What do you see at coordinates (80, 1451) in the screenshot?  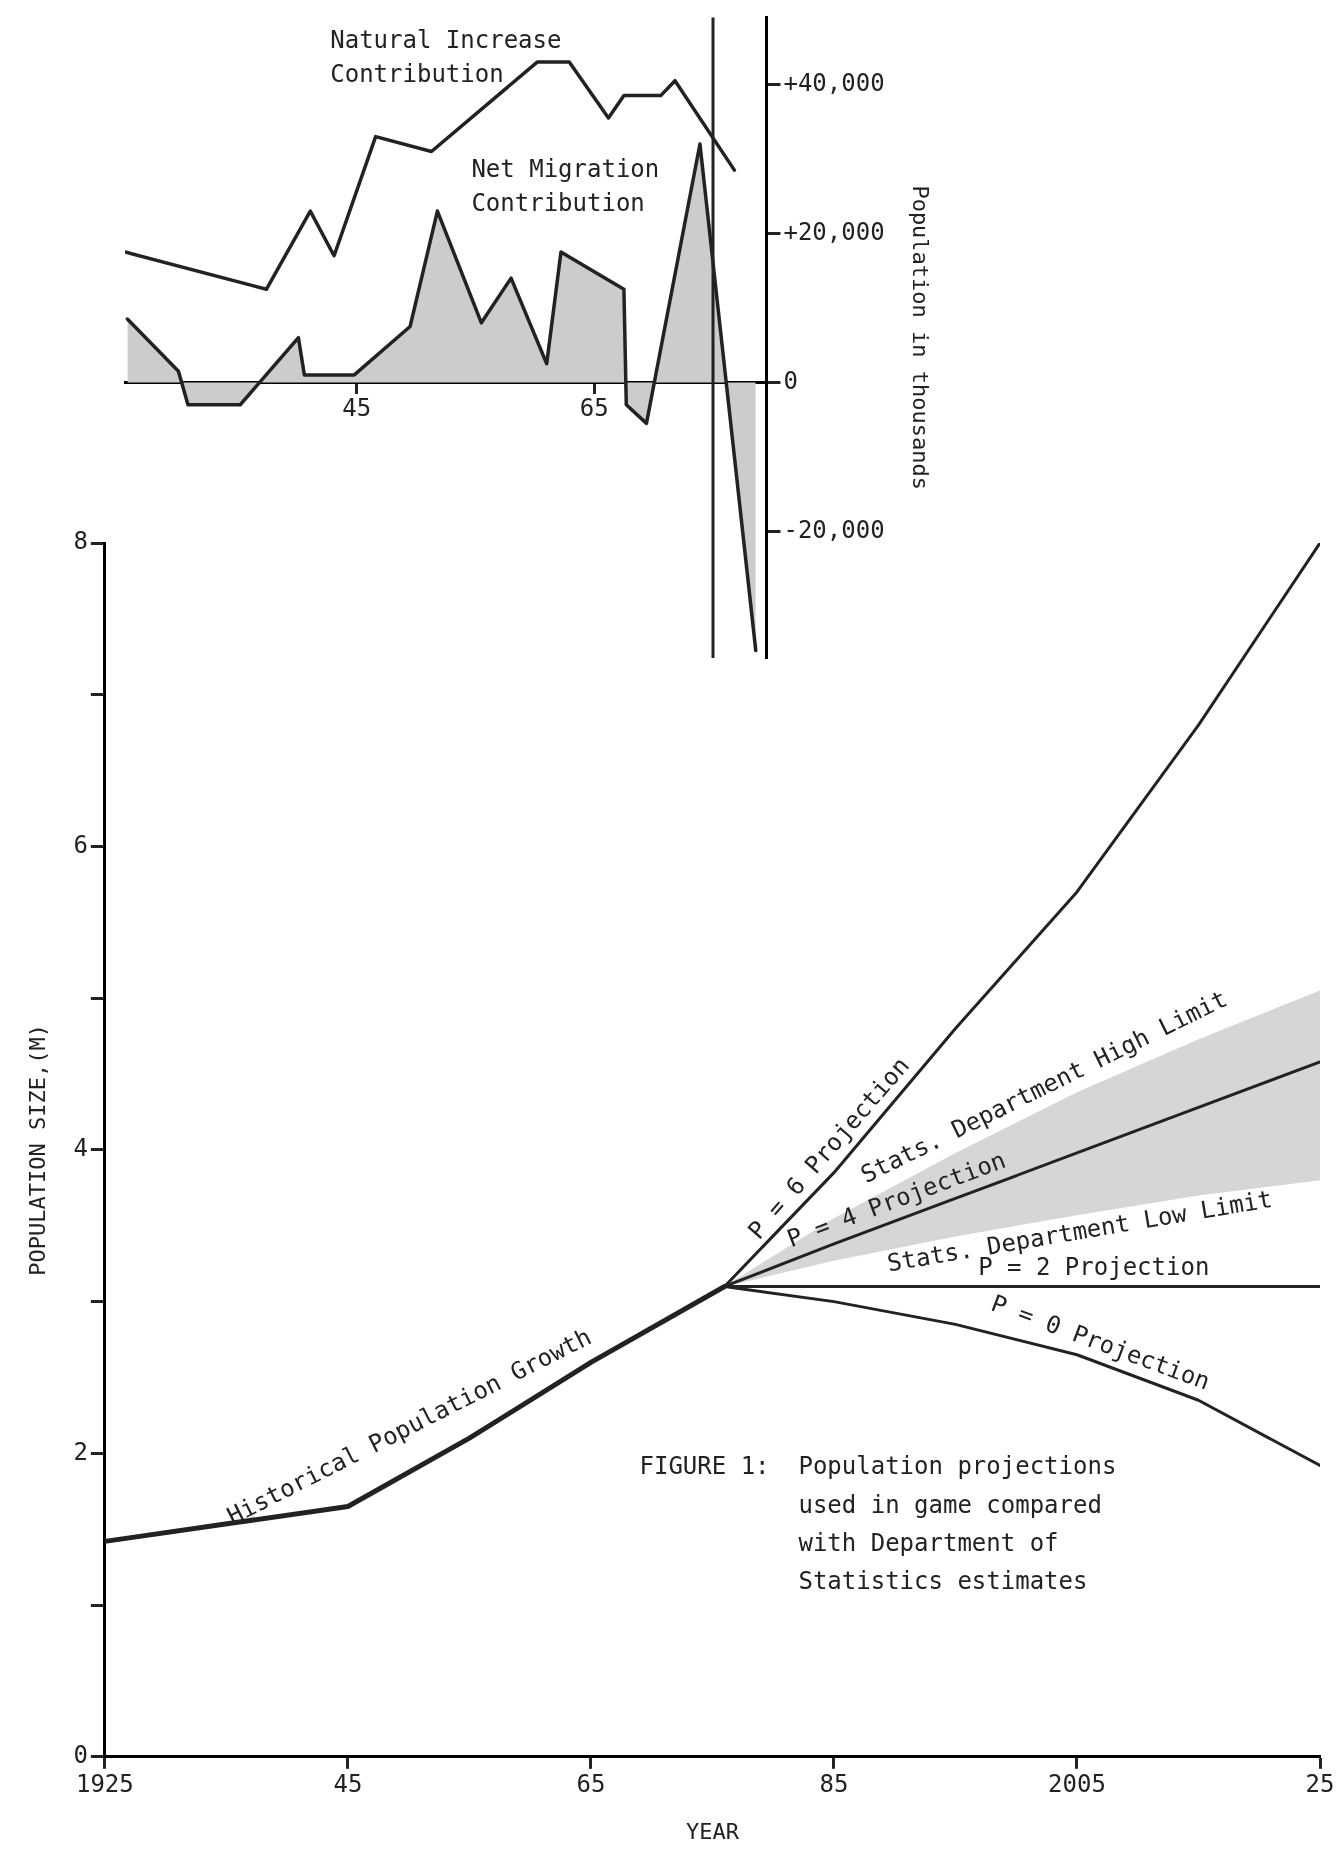 I see `y-tick-label: 2` at bounding box center [80, 1451].